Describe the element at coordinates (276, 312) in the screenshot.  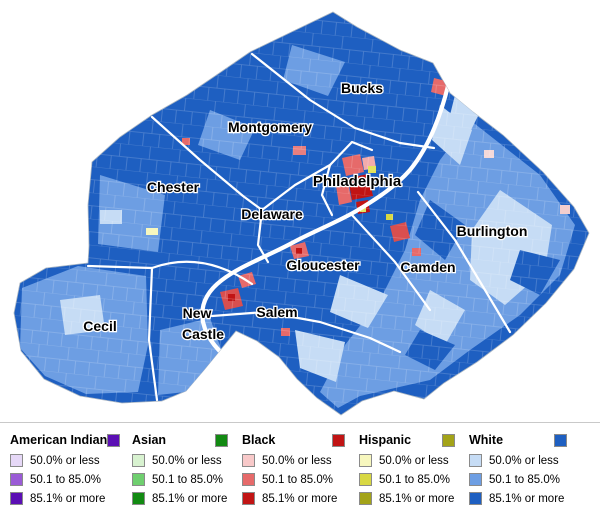
I see `county-label-salem: Salem` at that location.